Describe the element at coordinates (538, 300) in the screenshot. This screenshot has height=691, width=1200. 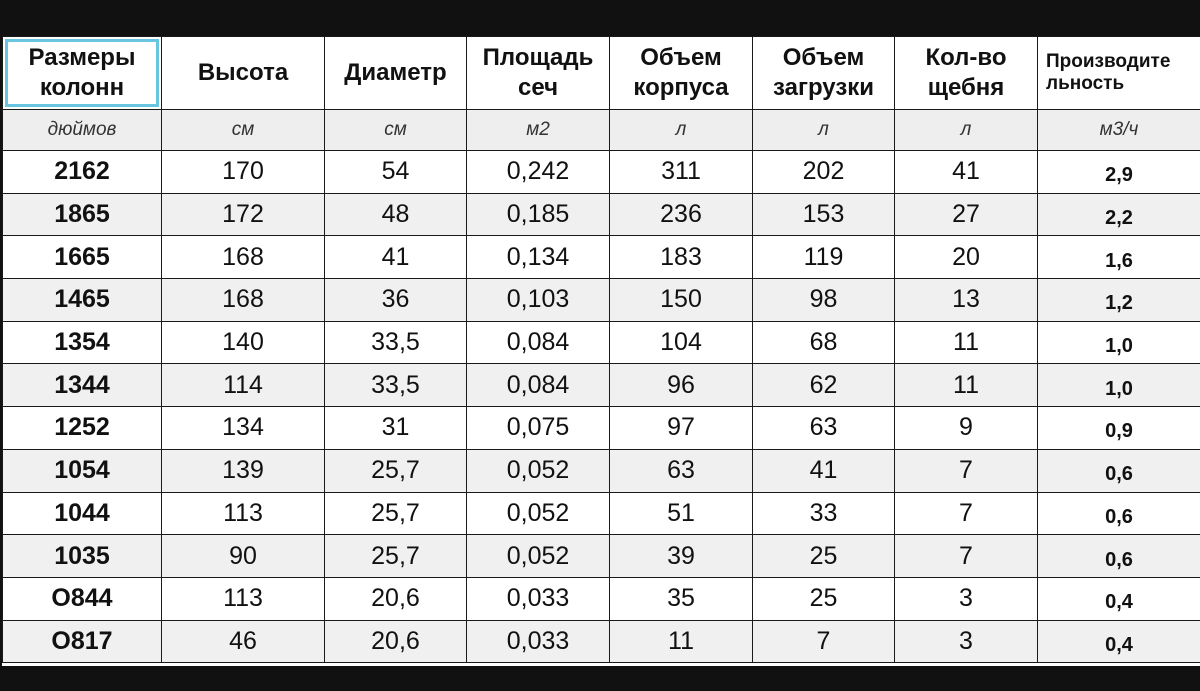
I see `cell-area: 0,103` at that location.